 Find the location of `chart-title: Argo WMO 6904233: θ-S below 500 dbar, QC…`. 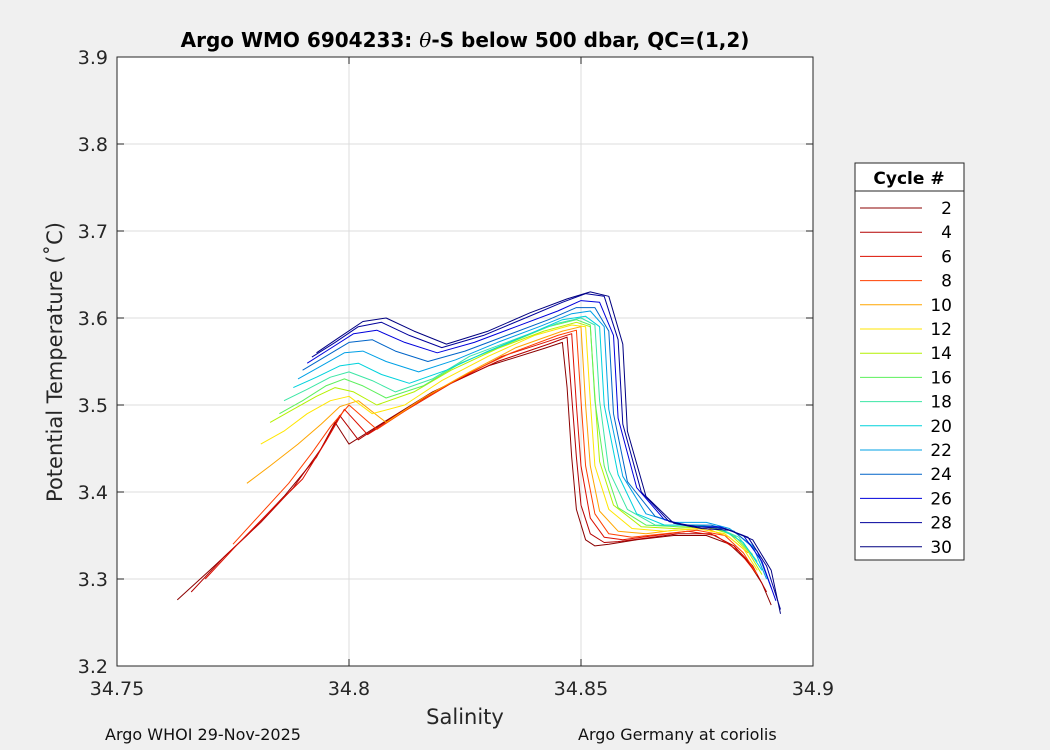

chart-title: Argo WMO 6904233: θ-S below 500 dbar, QC… is located at coordinates (465, 40).